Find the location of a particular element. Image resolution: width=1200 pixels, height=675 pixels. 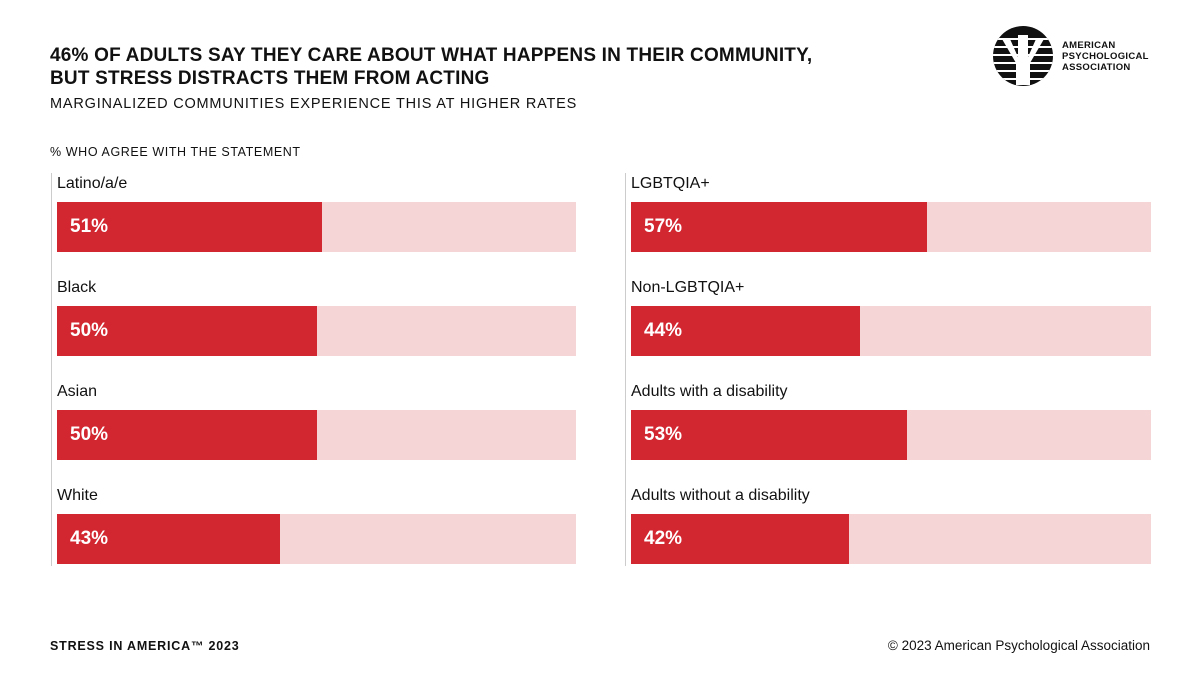

category-label: Non-LGBTQIA+ is located at coordinates (688, 287).